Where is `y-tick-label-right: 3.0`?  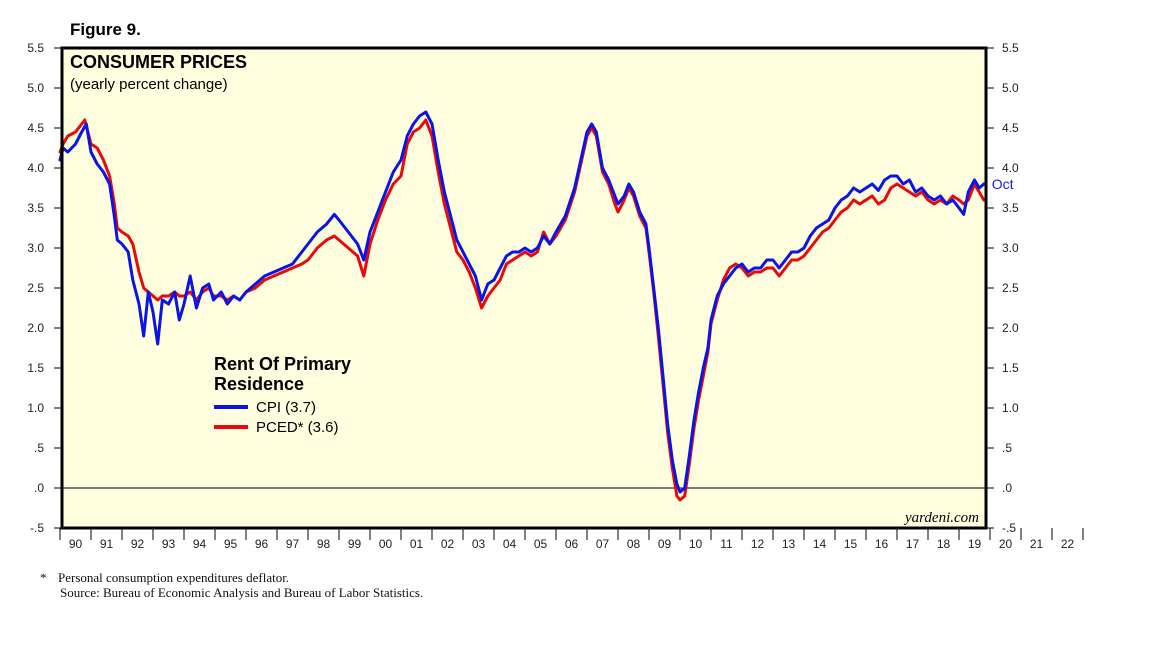
y-tick-label-right: 3.0 is located at coordinates (1010, 248).